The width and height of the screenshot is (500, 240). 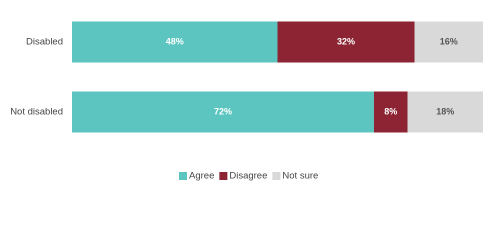 I want to click on legend-label: Disagree, so click(x=248, y=176).